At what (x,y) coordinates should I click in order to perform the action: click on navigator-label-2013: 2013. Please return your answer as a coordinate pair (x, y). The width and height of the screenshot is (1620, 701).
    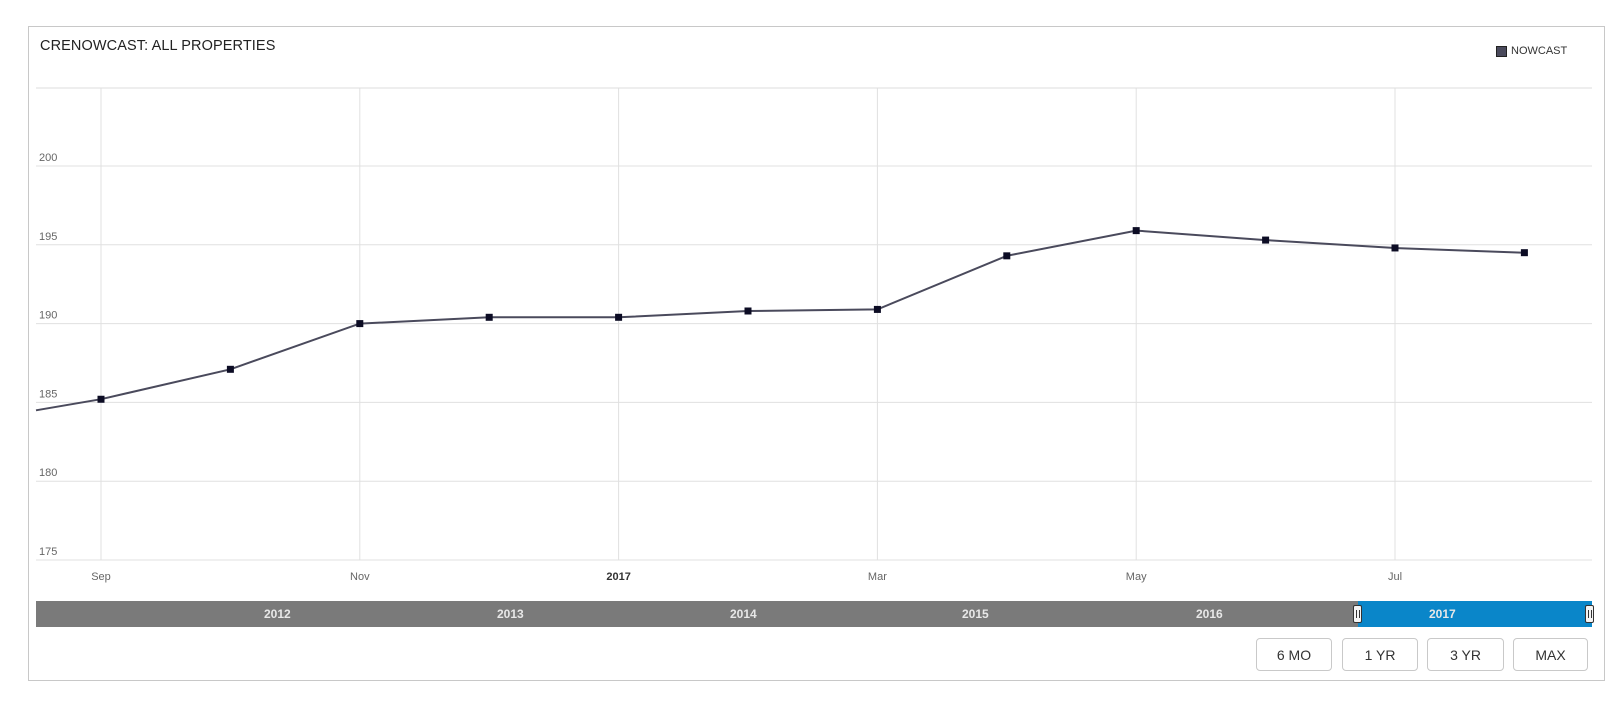
    Looking at the image, I should click on (510, 614).